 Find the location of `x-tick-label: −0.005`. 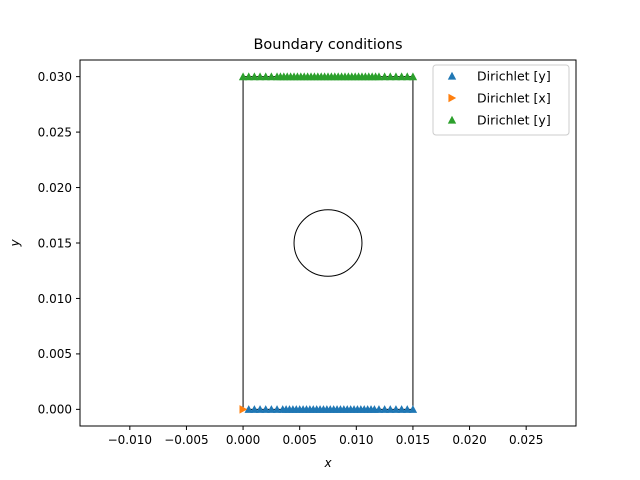

x-tick-label: −0.005 is located at coordinates (186, 440).